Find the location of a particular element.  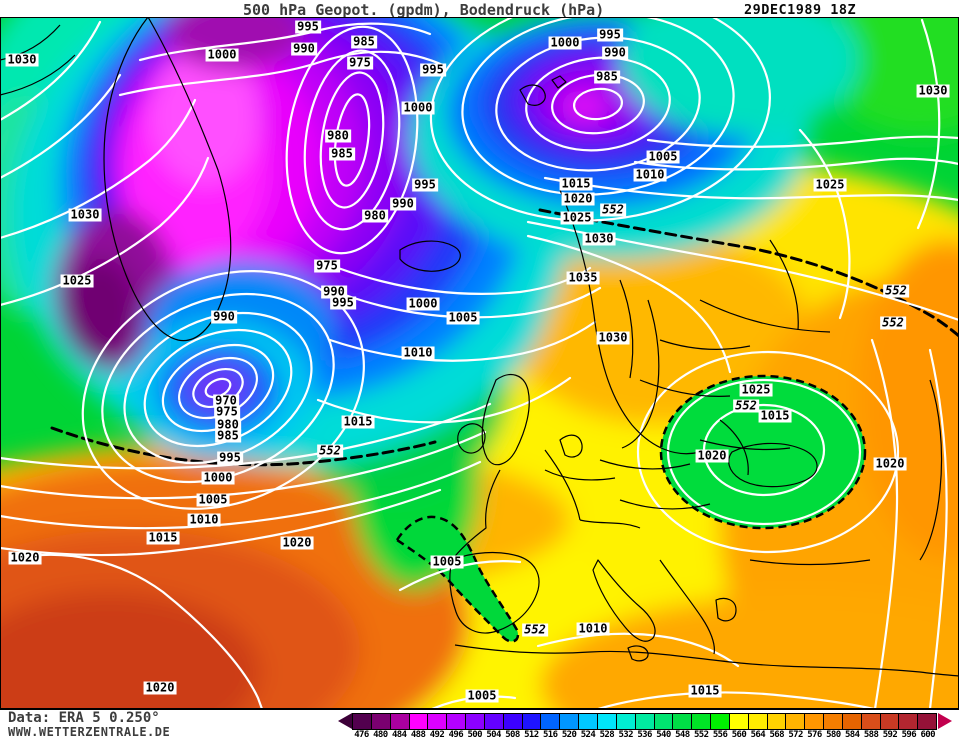

colorbar-tick: 492 is located at coordinates (437, 735).